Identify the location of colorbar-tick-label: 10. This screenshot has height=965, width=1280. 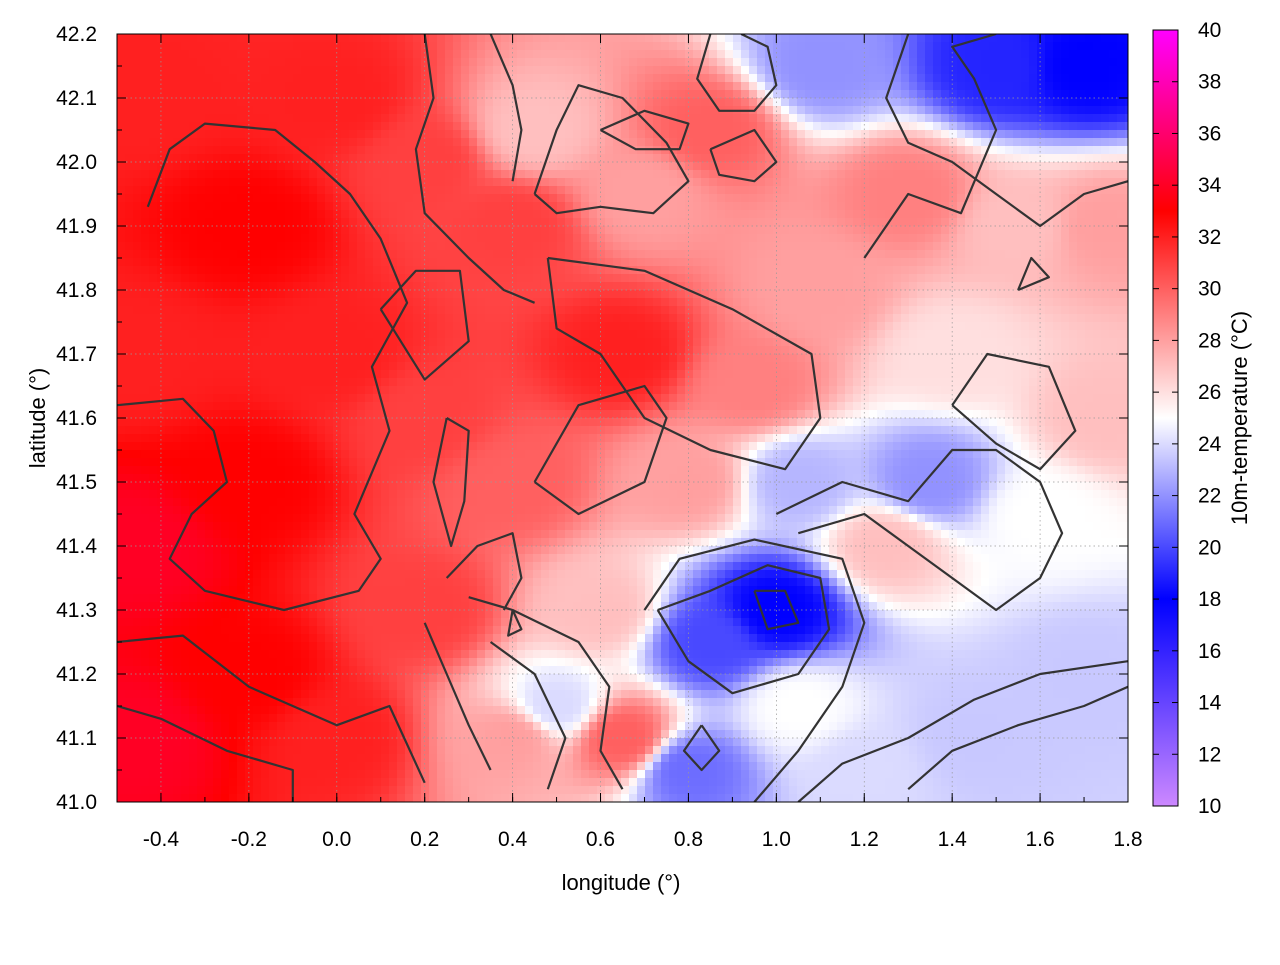
(1209, 806).